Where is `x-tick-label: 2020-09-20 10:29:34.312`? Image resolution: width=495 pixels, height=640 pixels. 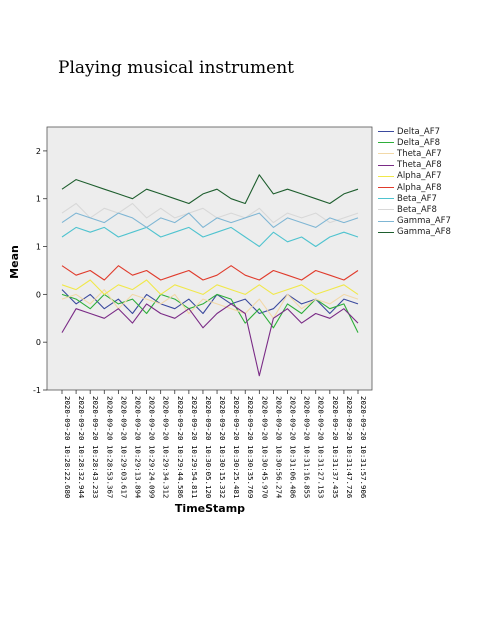 x-tick-label: 2020-09-20 10:29:34.312 is located at coordinates (166, 447).